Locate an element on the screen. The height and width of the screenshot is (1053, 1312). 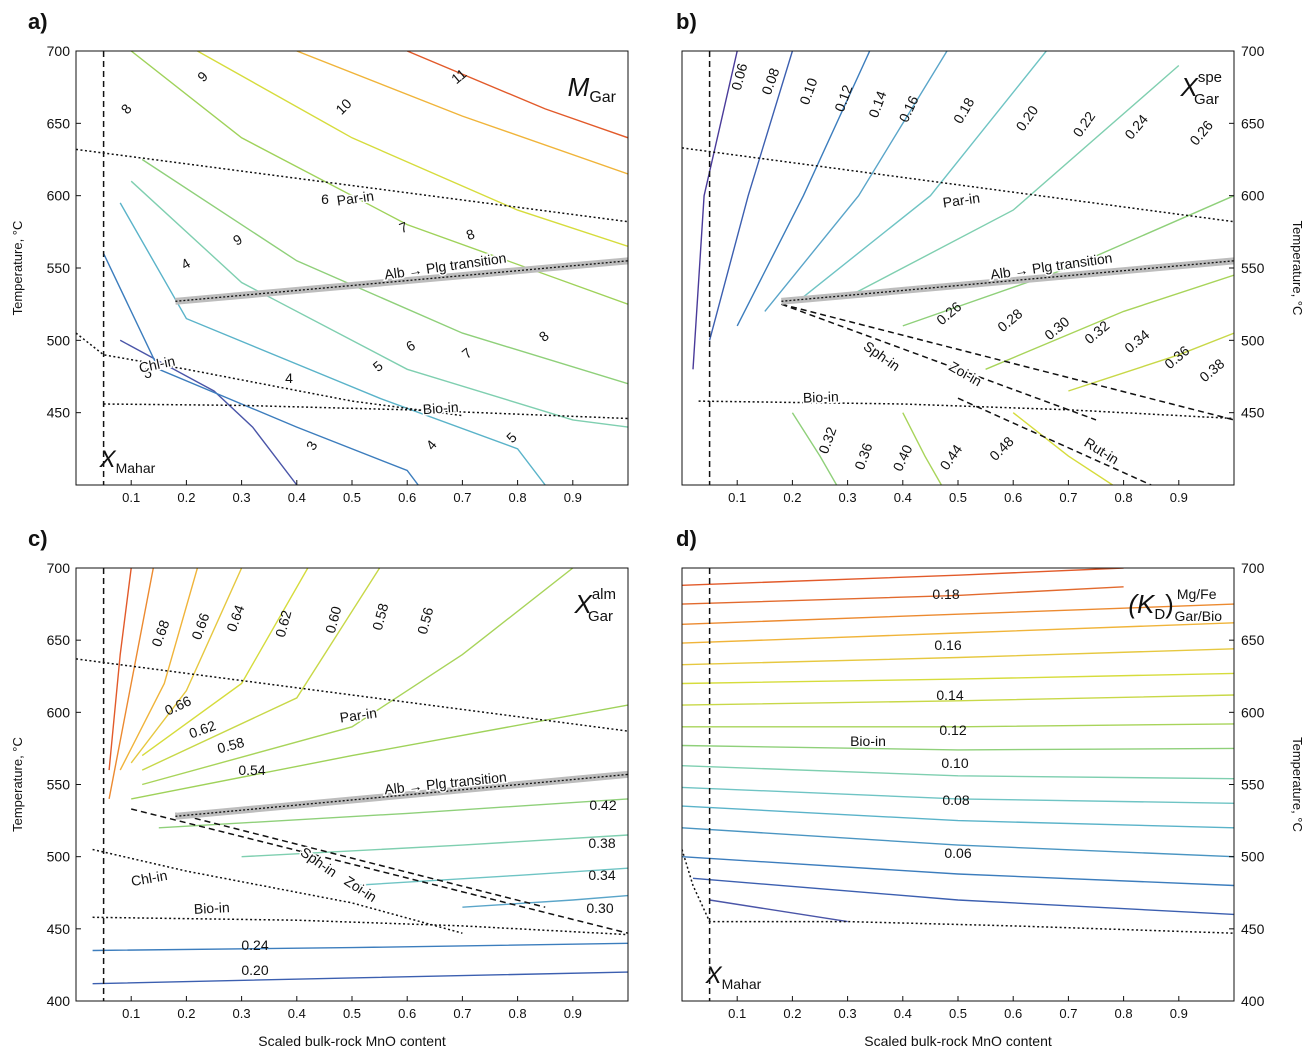
contour-label: 0.20 is located at coordinates (1027, 118).